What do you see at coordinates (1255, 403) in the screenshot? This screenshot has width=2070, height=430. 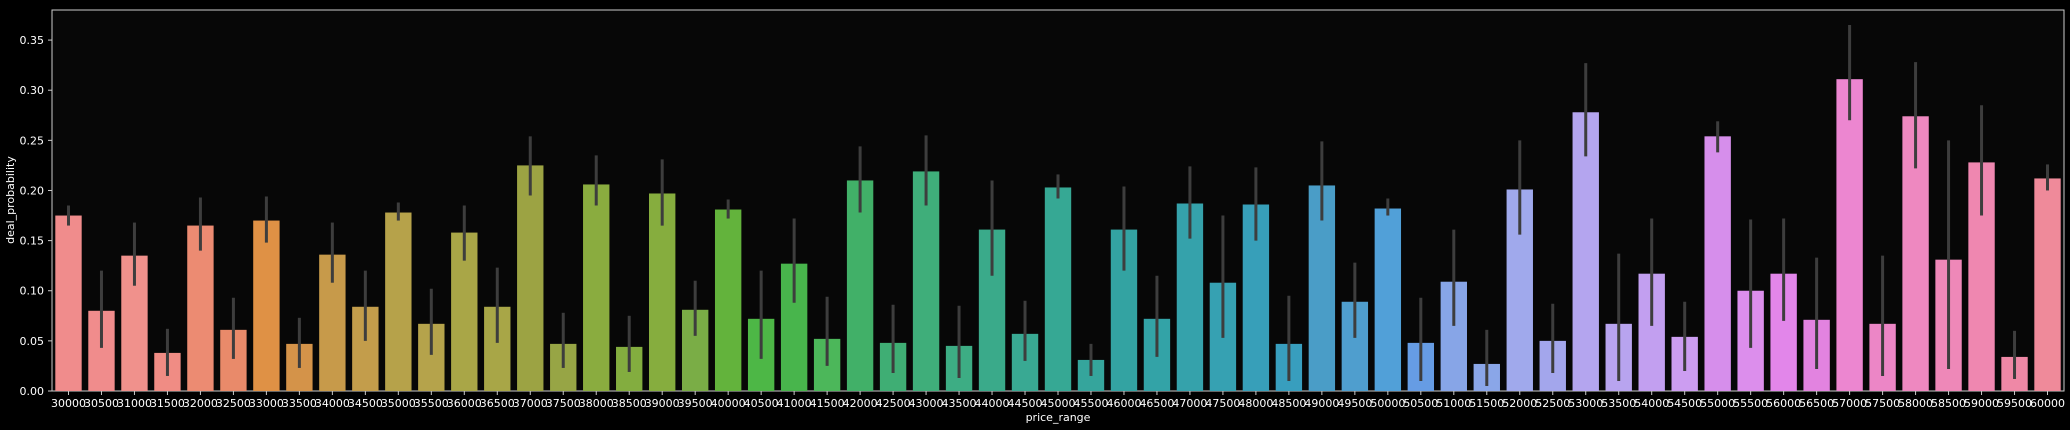 I see `x-tick-label: 48000` at bounding box center [1255, 403].